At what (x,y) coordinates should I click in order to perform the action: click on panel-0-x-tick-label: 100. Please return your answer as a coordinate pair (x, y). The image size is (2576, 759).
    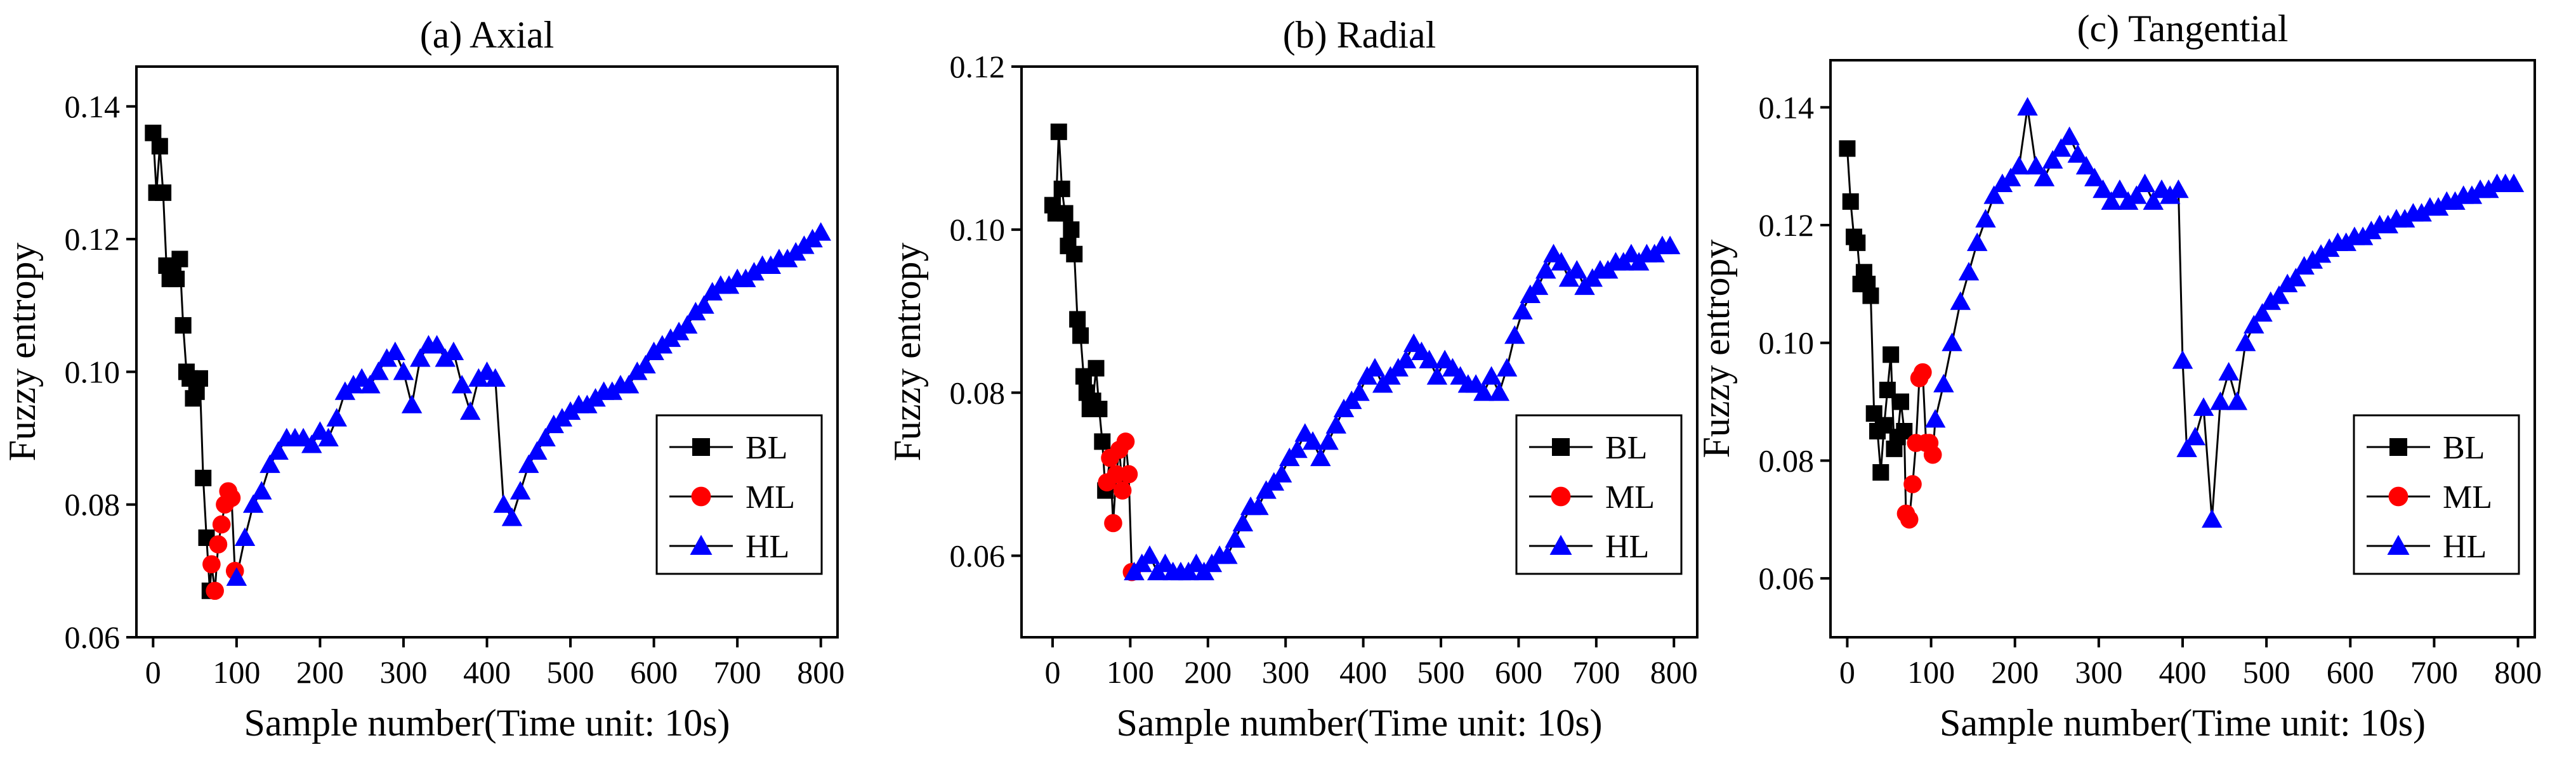
    Looking at the image, I should click on (236, 672).